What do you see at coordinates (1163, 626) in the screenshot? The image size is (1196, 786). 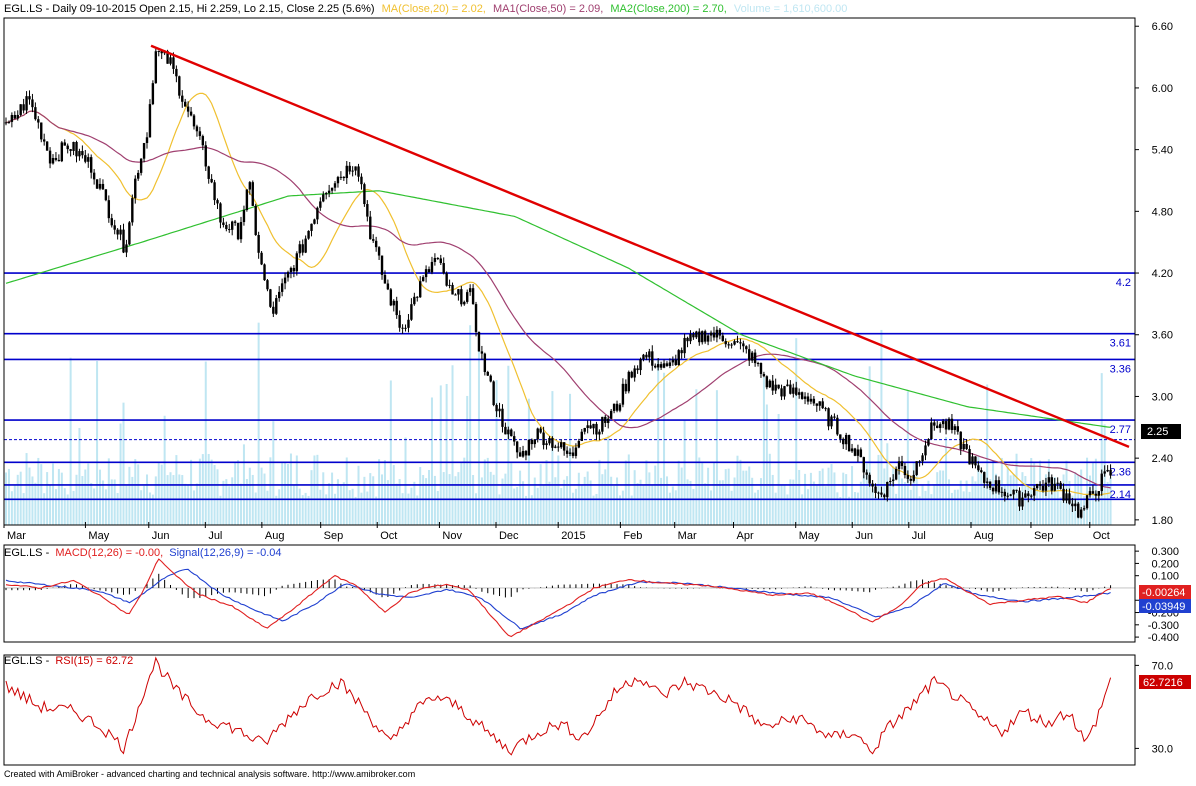 I see `macd-tick-label: -0.300` at bounding box center [1163, 626].